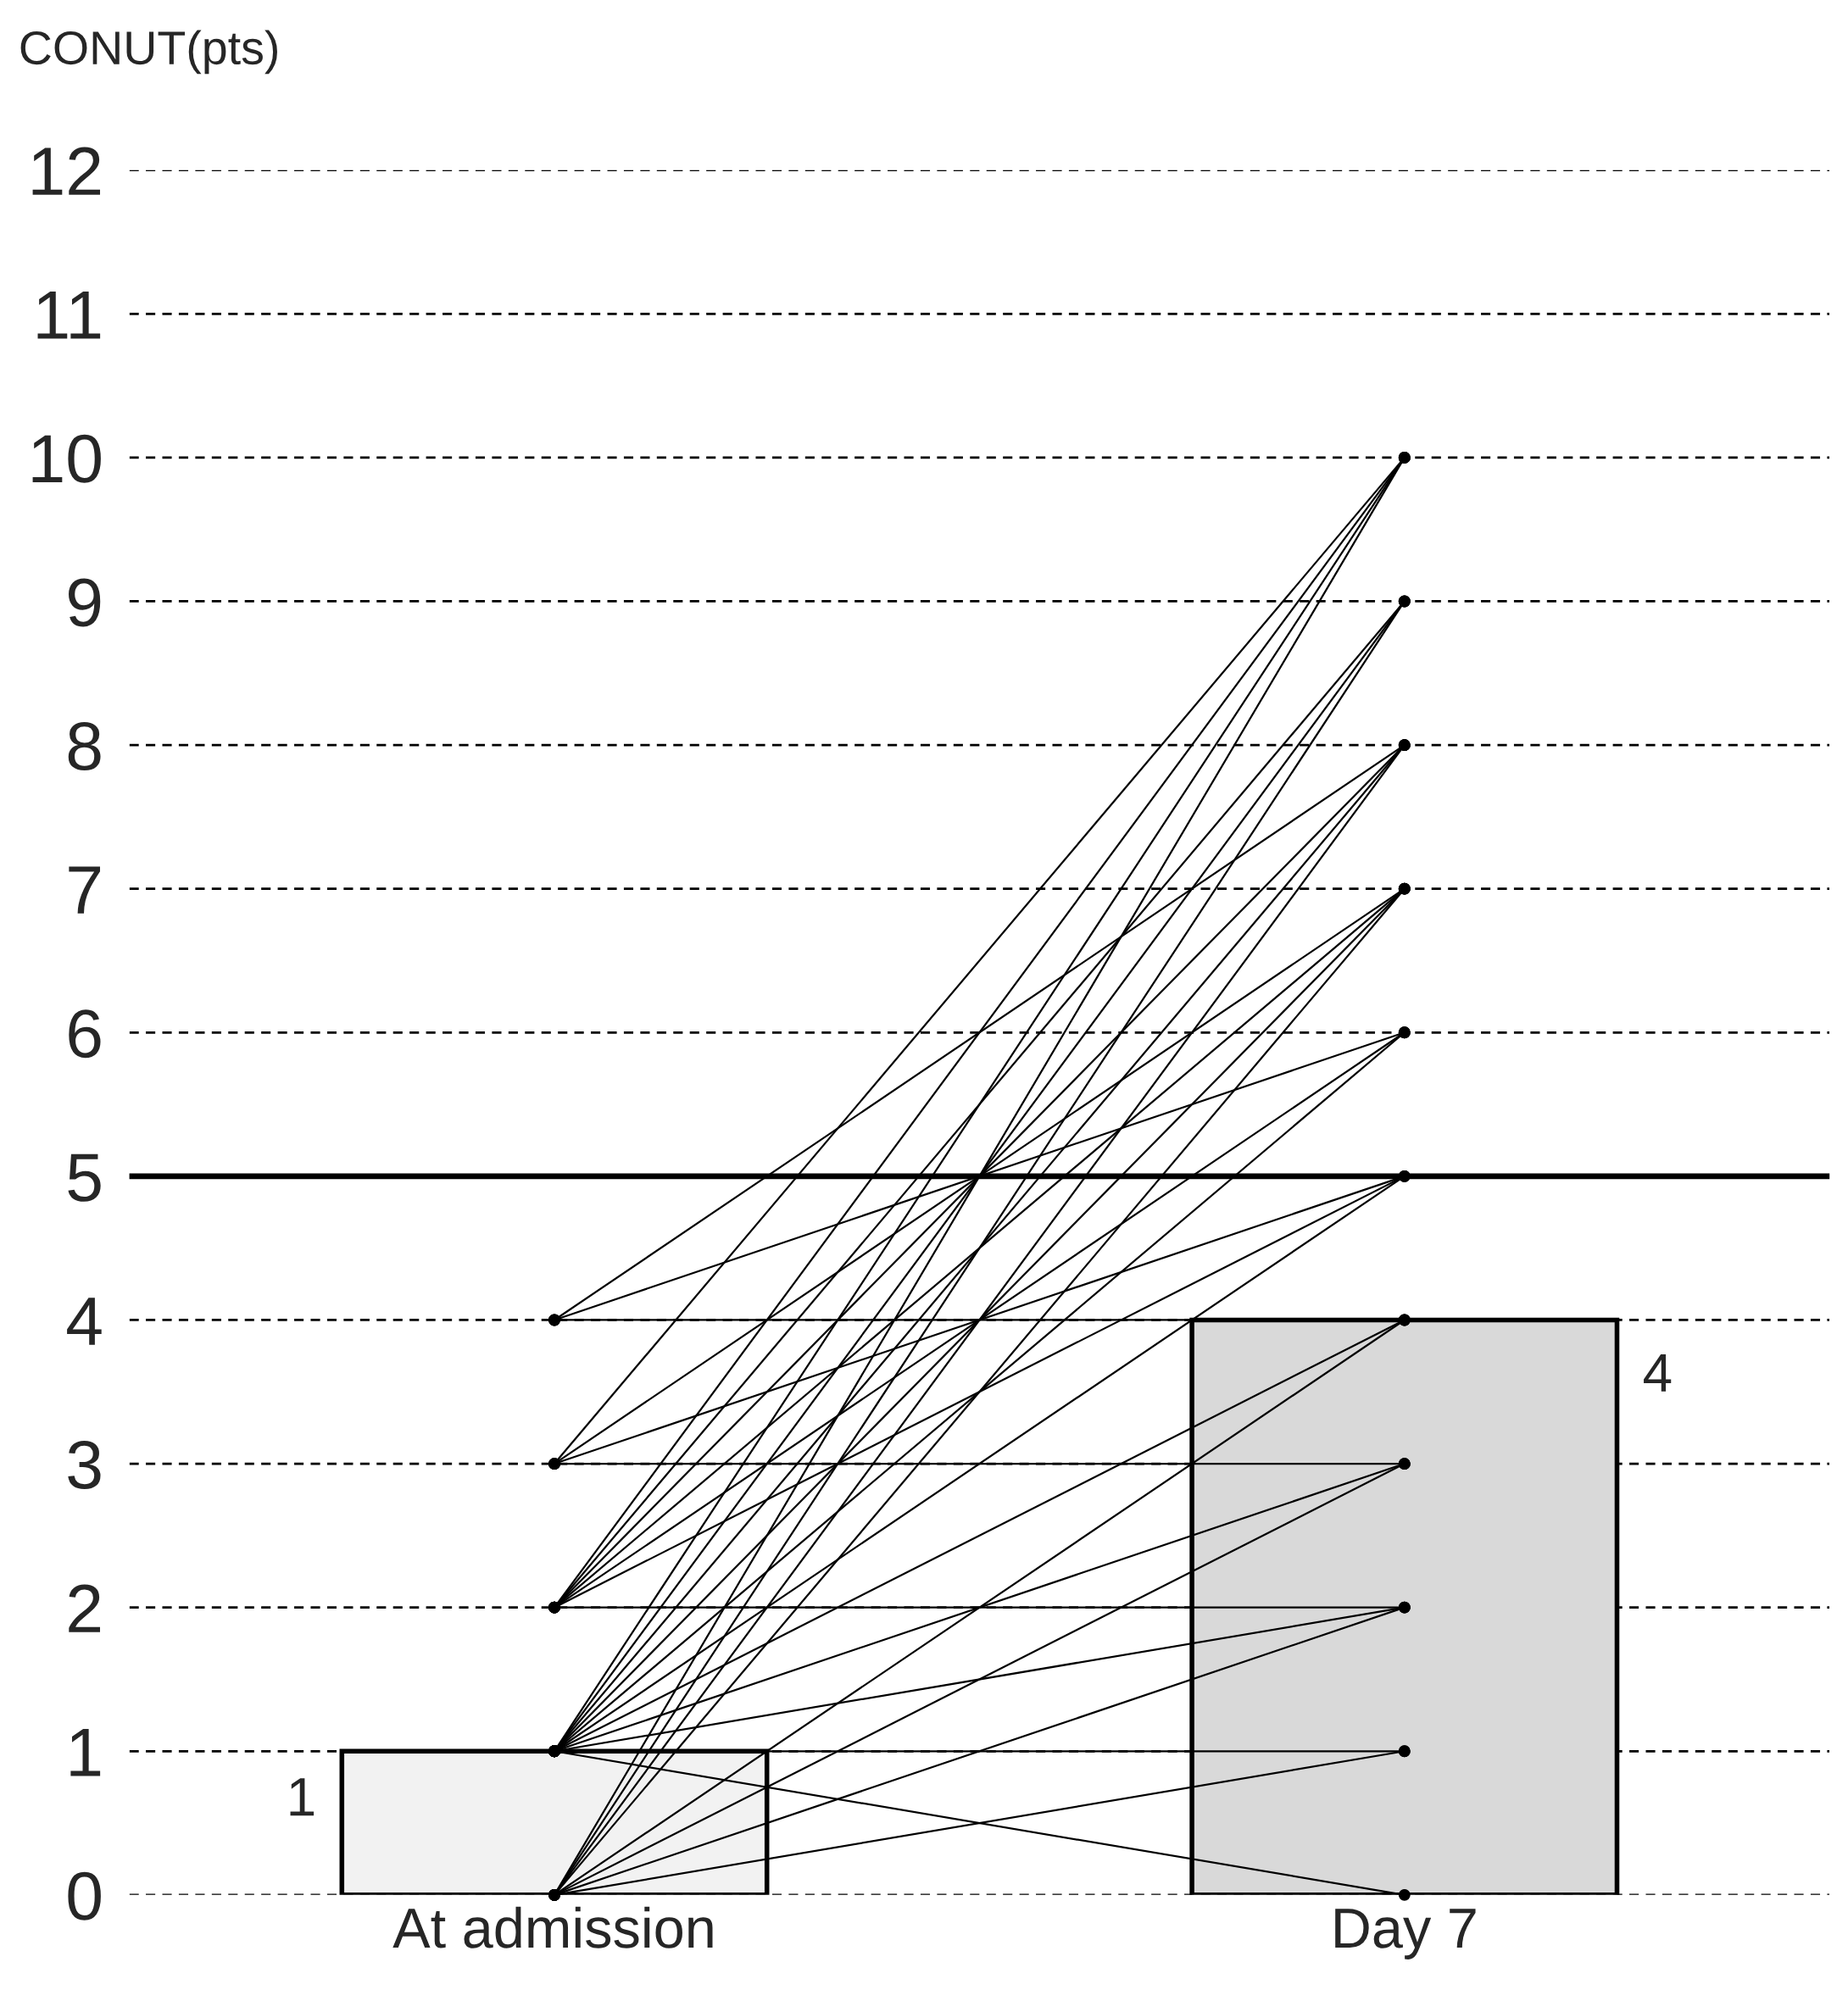 The height and width of the screenshot is (2001, 1848). Describe the element at coordinates (85, 746) in the screenshot. I see `y-tick-label: 8` at that location.